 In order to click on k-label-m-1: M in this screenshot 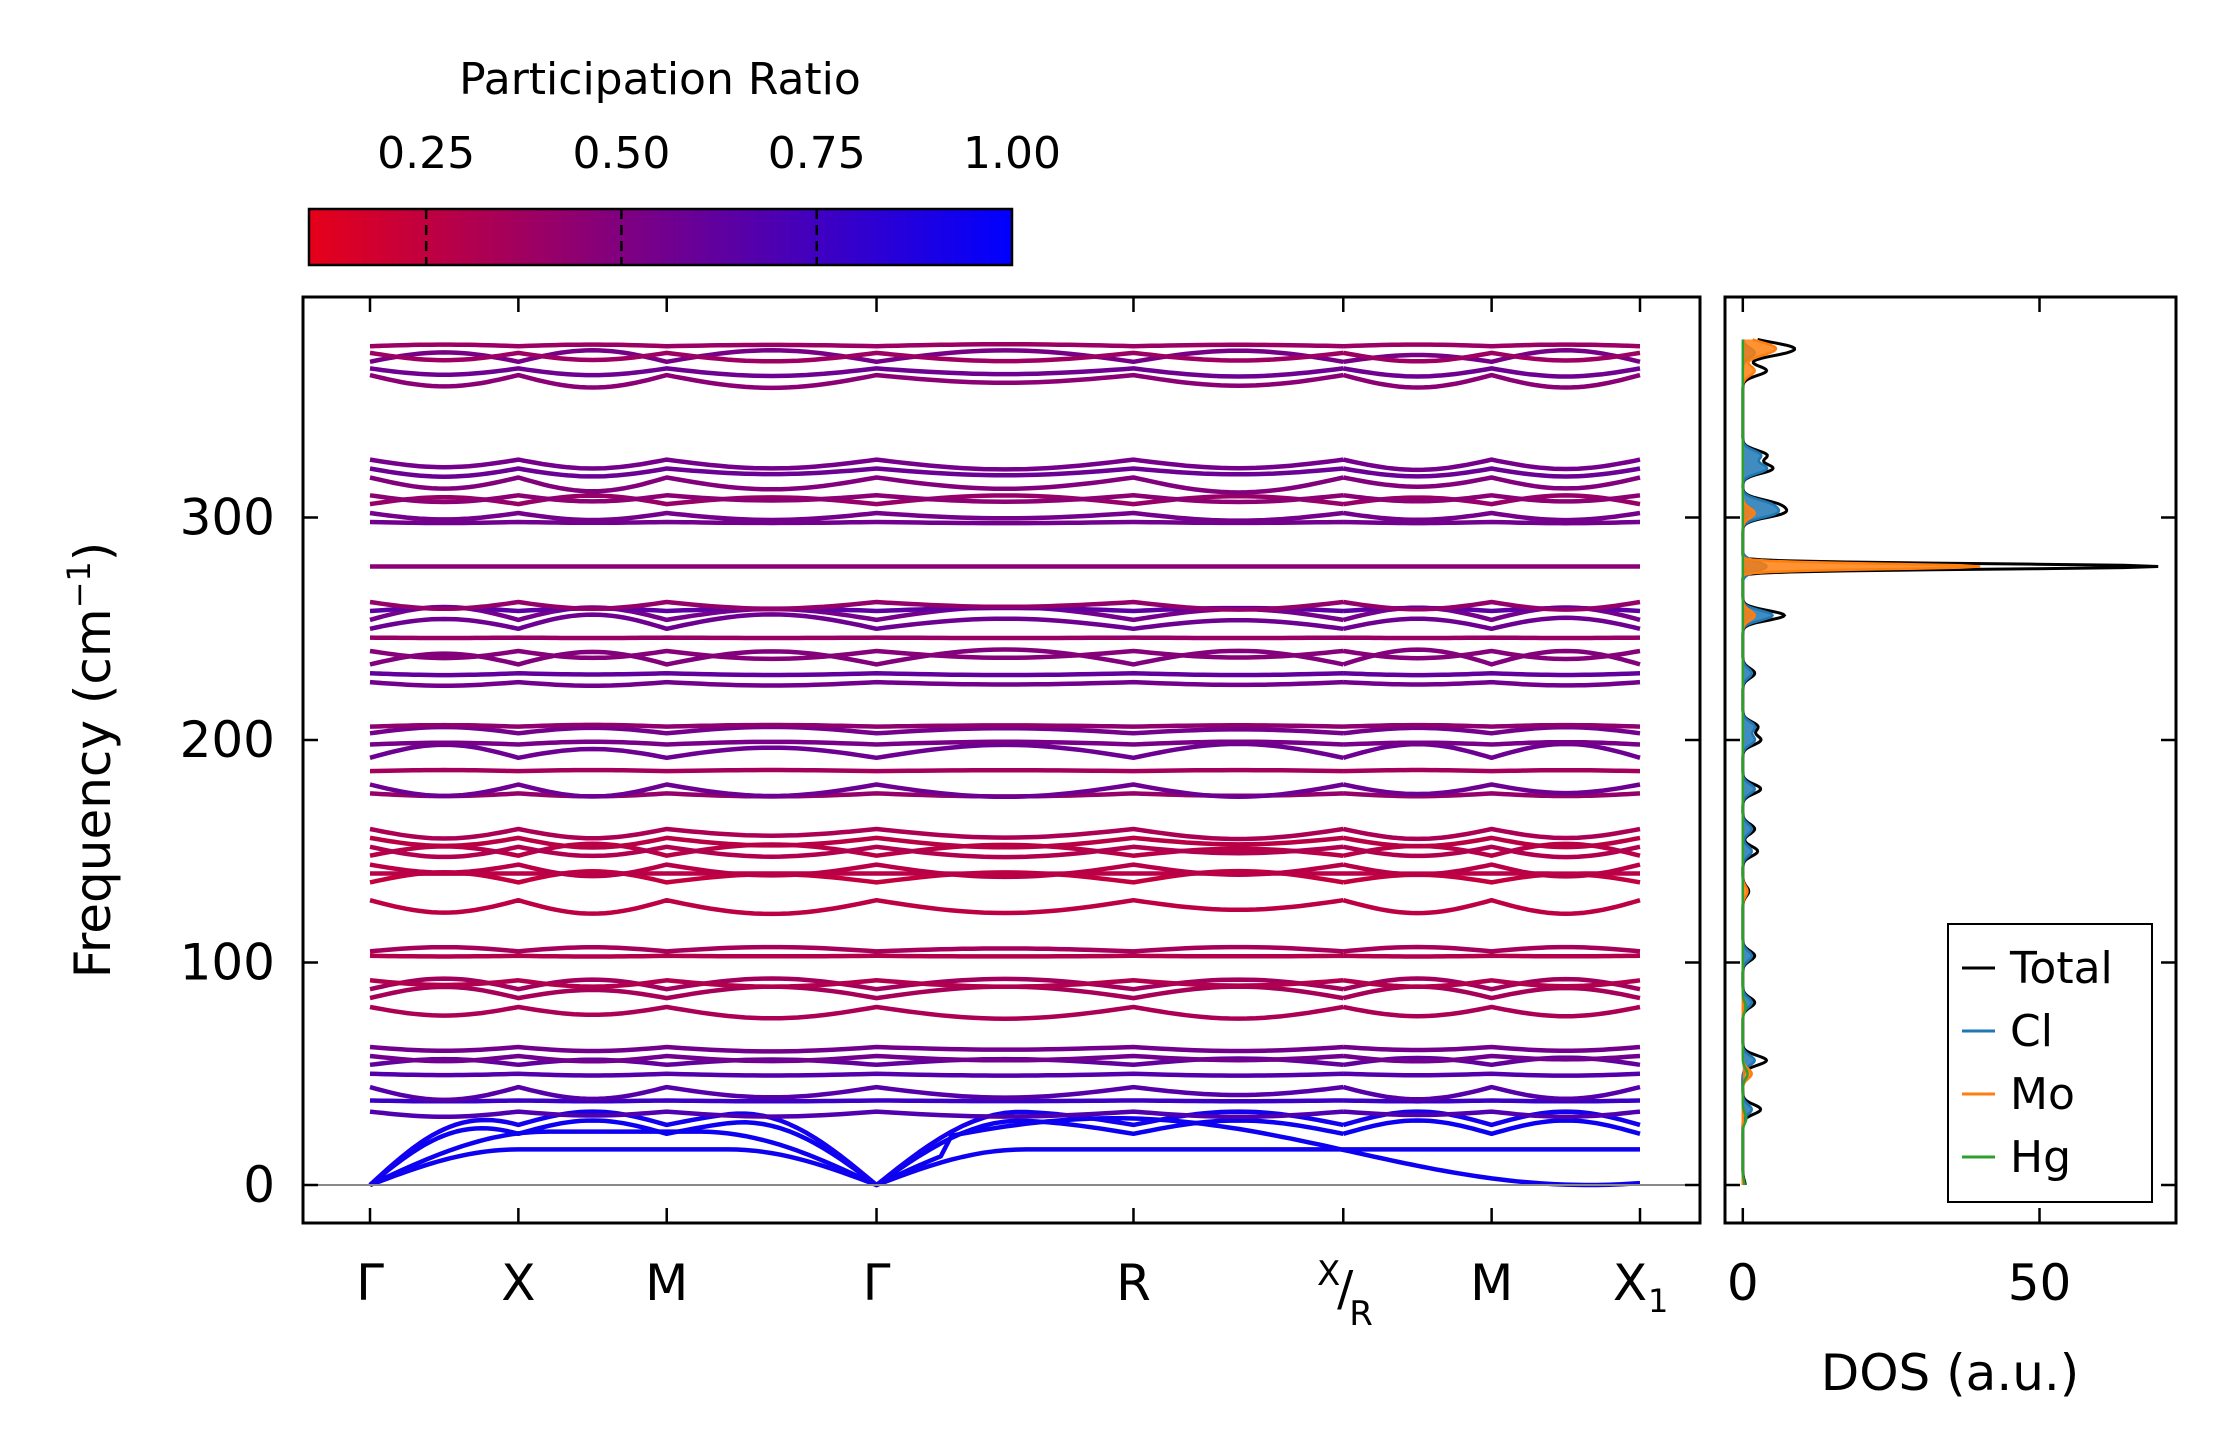, I will do `click(666, 1283)`.